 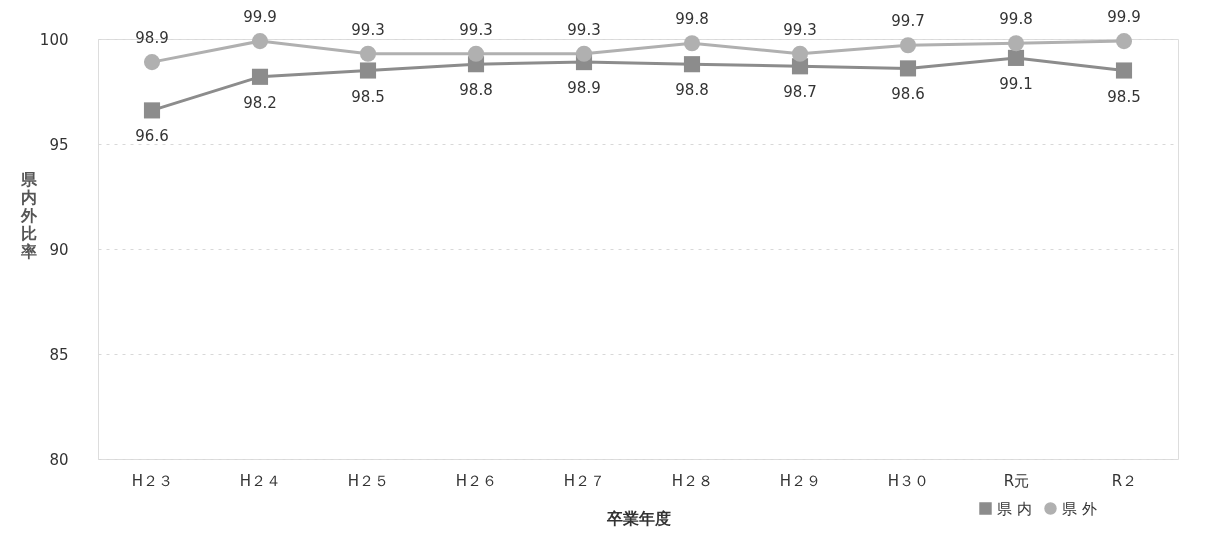 What do you see at coordinates (908, 94) in the screenshot?
I see `data-label: 98.6` at bounding box center [908, 94].